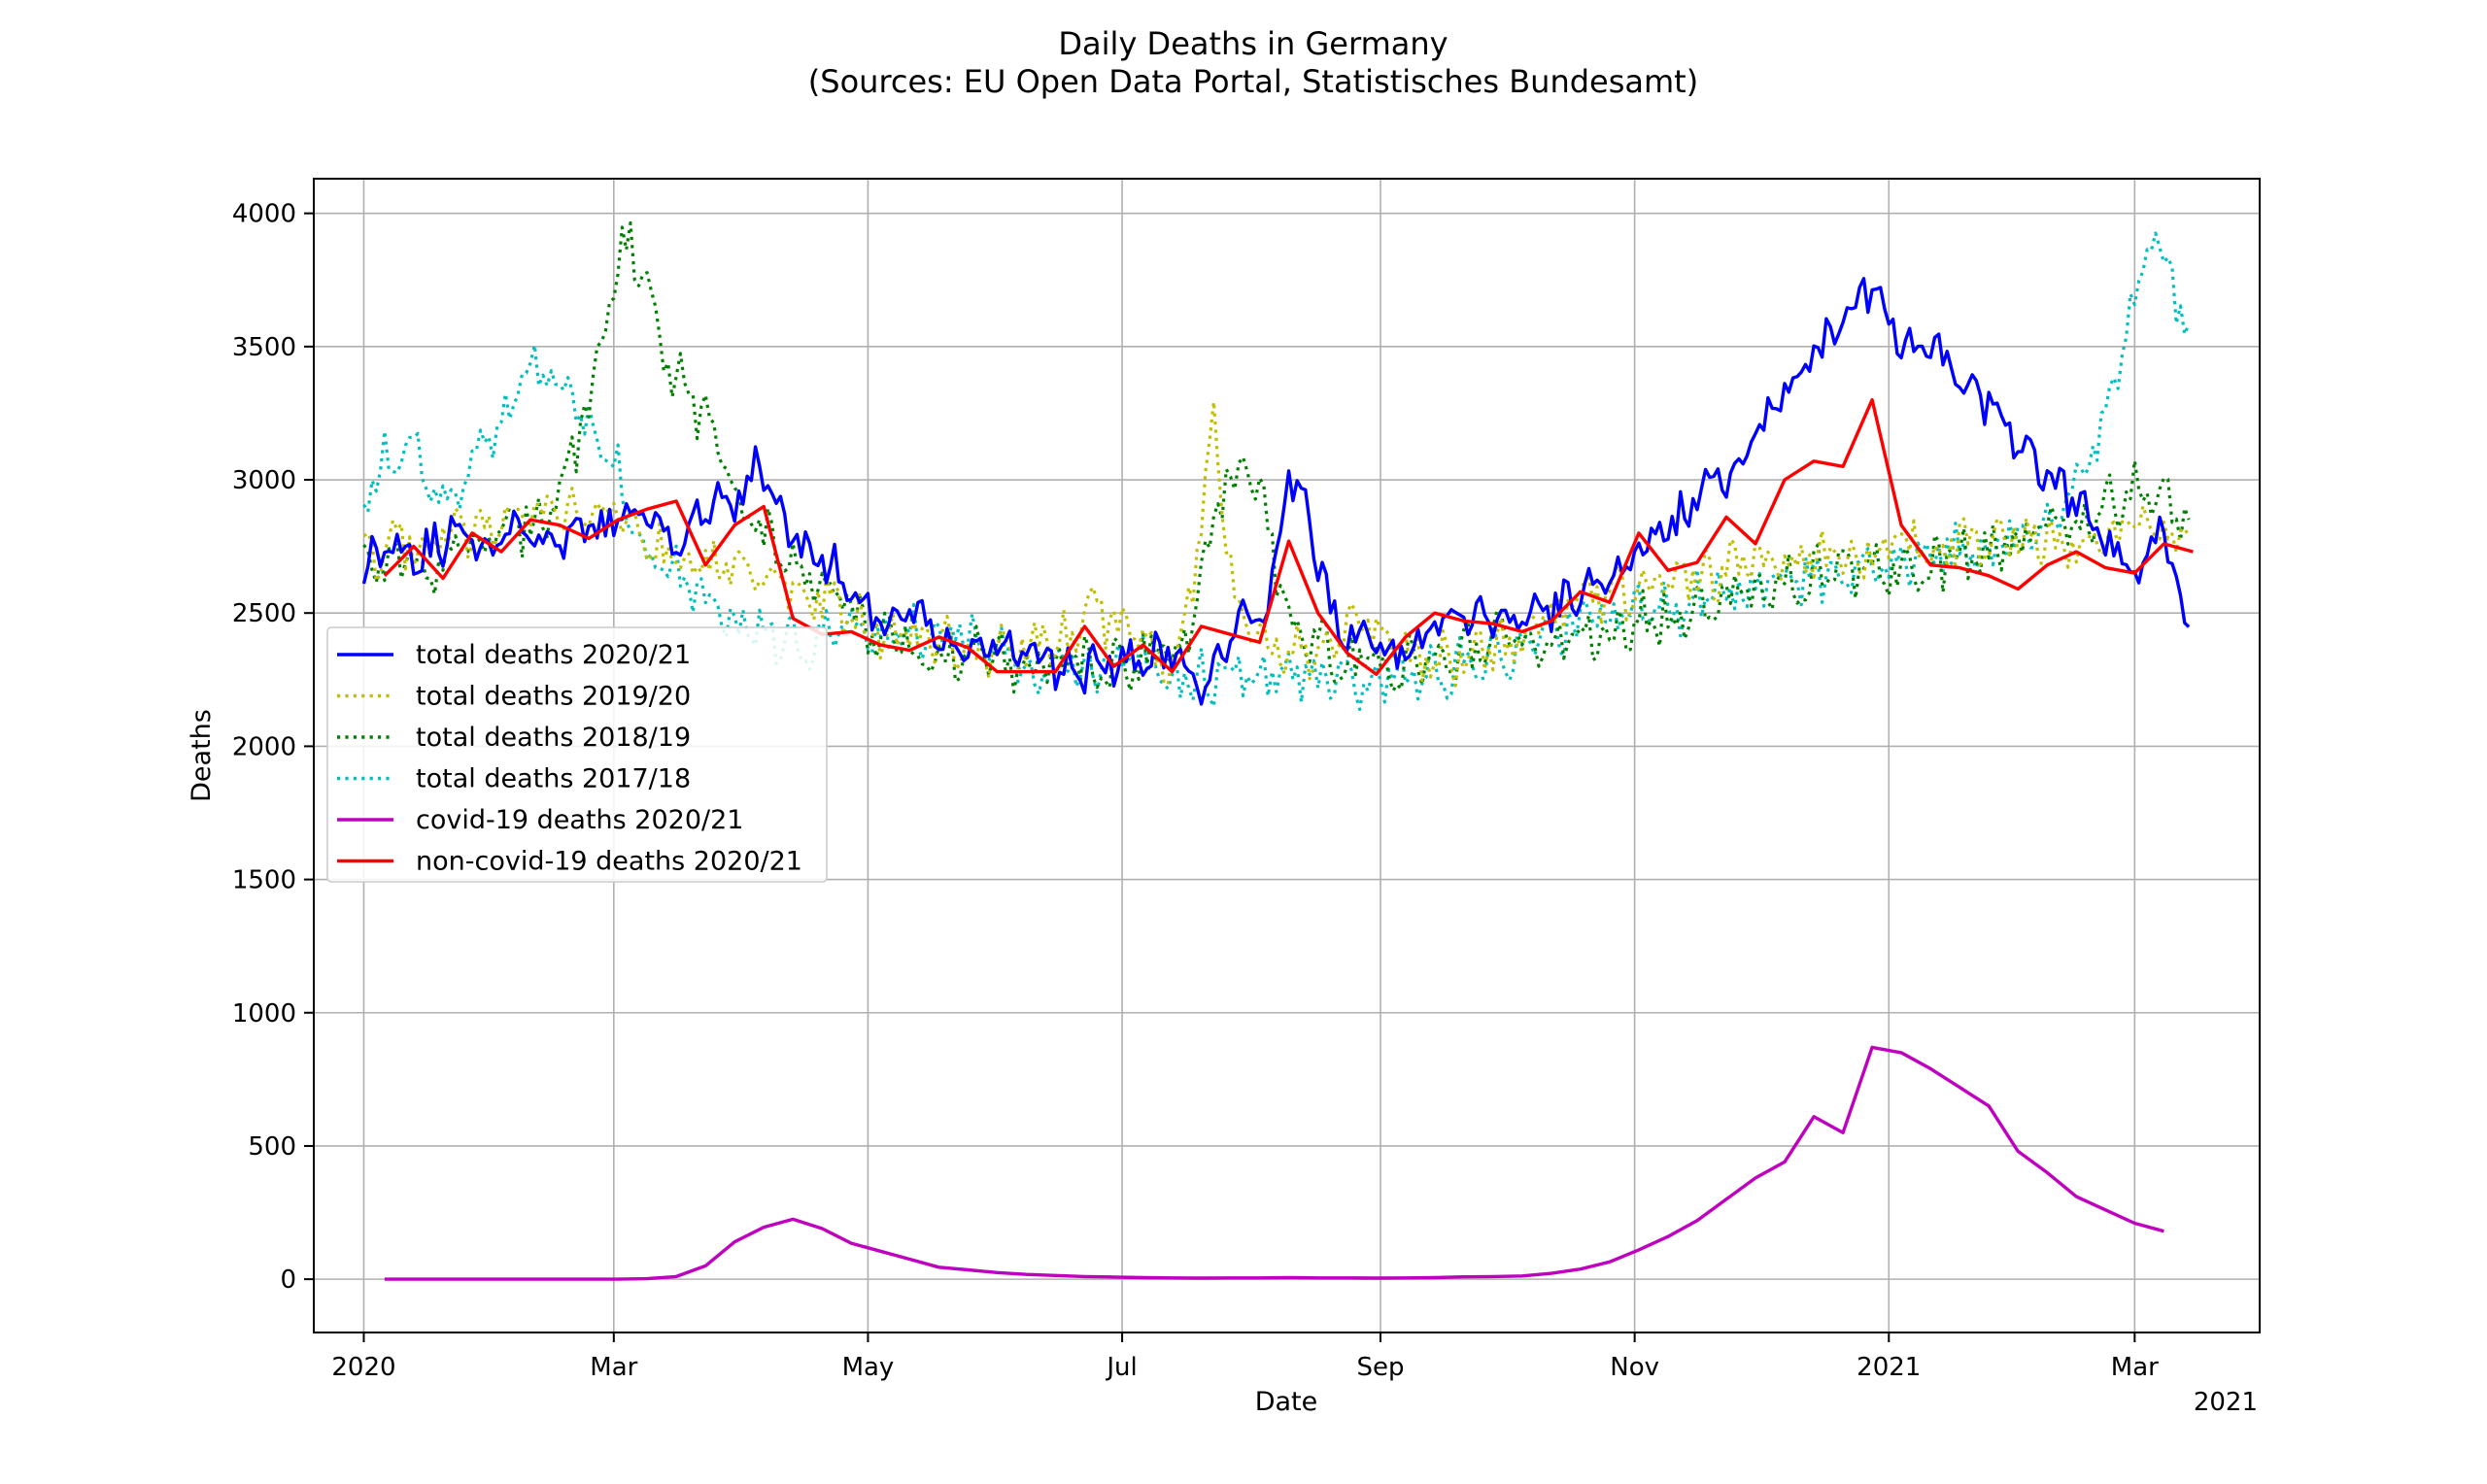 The width and height of the screenshot is (2487, 1484). I want to click on y-axis-label: Deaths, so click(202, 755).